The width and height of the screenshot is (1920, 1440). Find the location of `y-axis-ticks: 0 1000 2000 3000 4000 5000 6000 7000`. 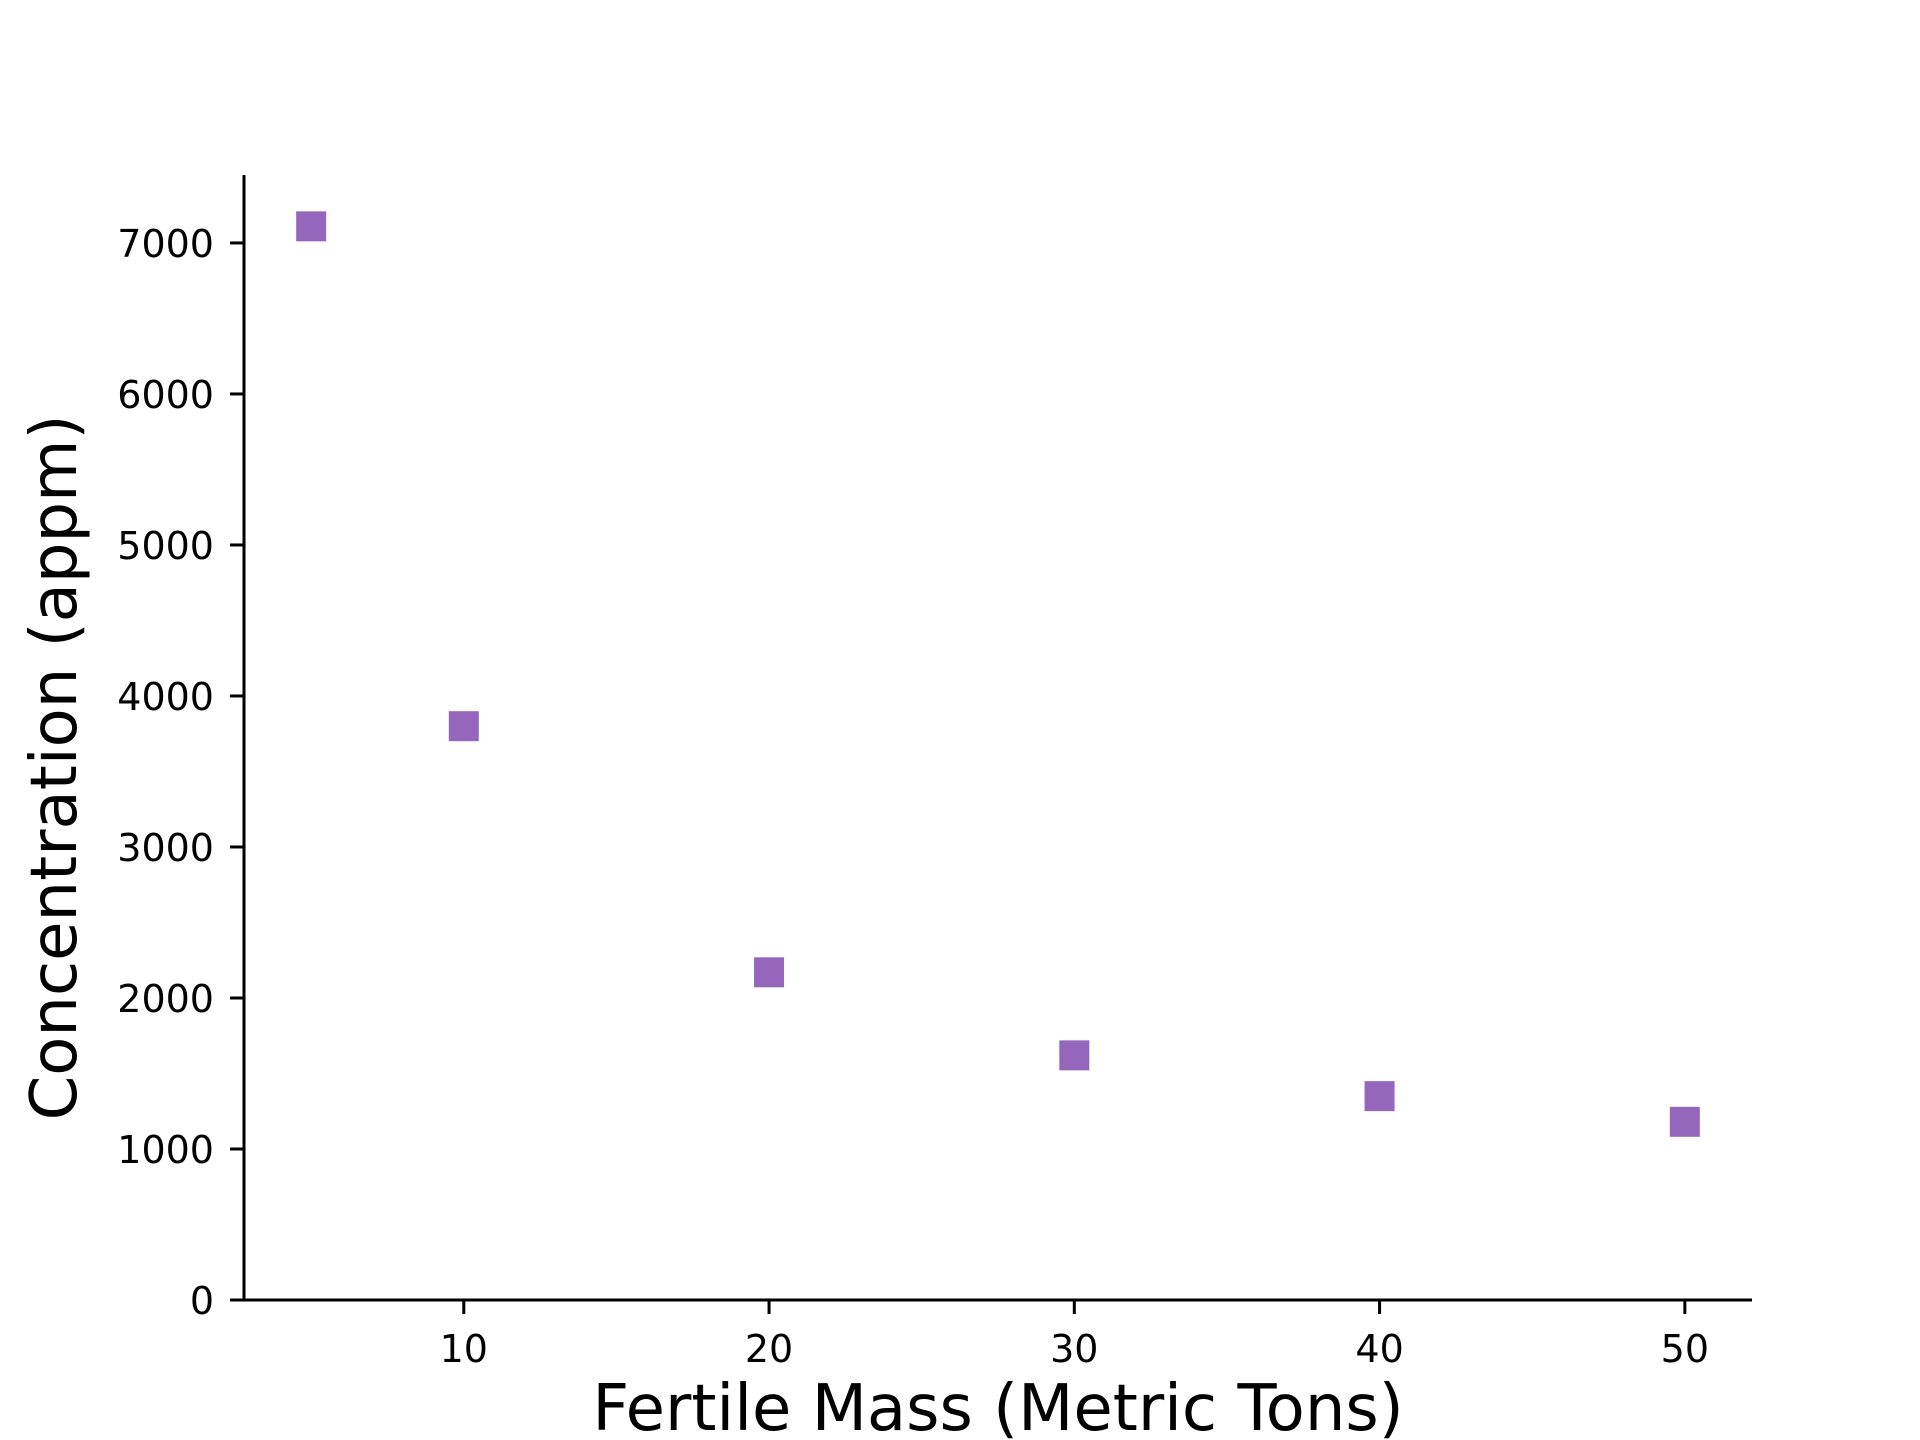

y-axis-ticks: 0 1000 2000 3000 4000 5000 6000 7000 is located at coordinates (180, 772).